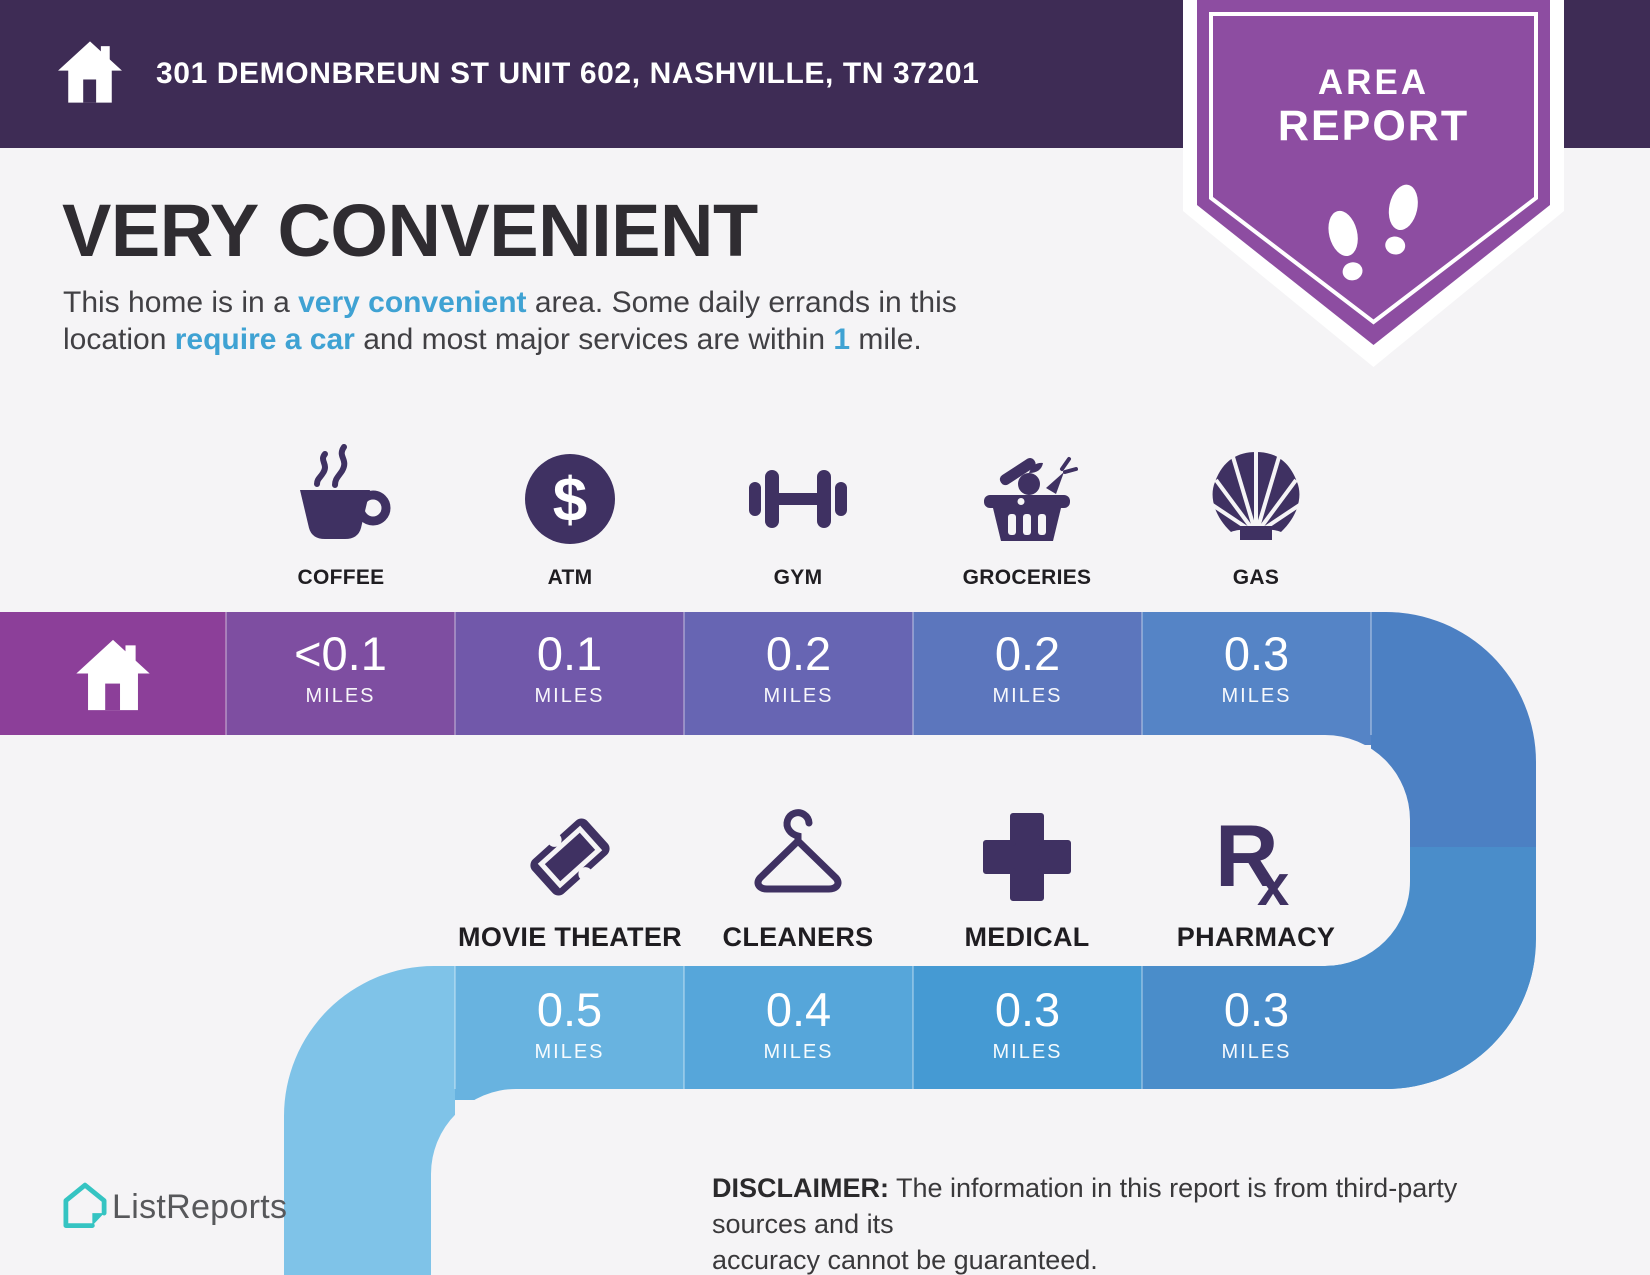 The width and height of the screenshot is (1650, 1275). I want to click on para-accent: 1, so click(842, 339).